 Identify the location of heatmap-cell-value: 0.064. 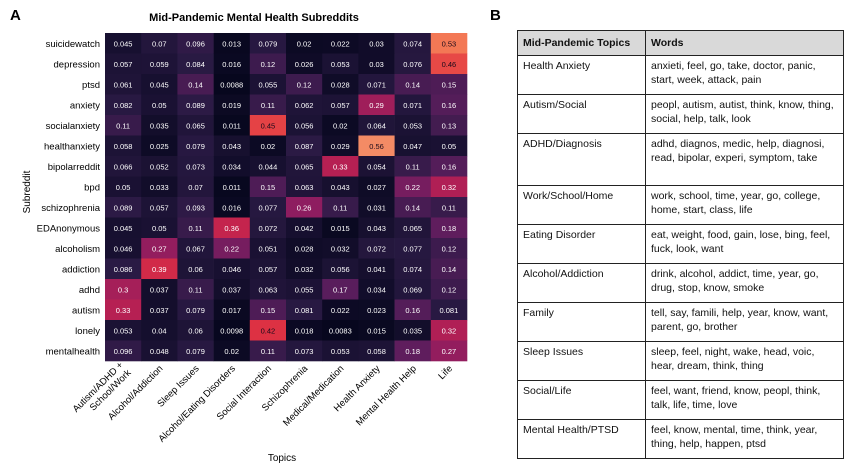
(376, 125).